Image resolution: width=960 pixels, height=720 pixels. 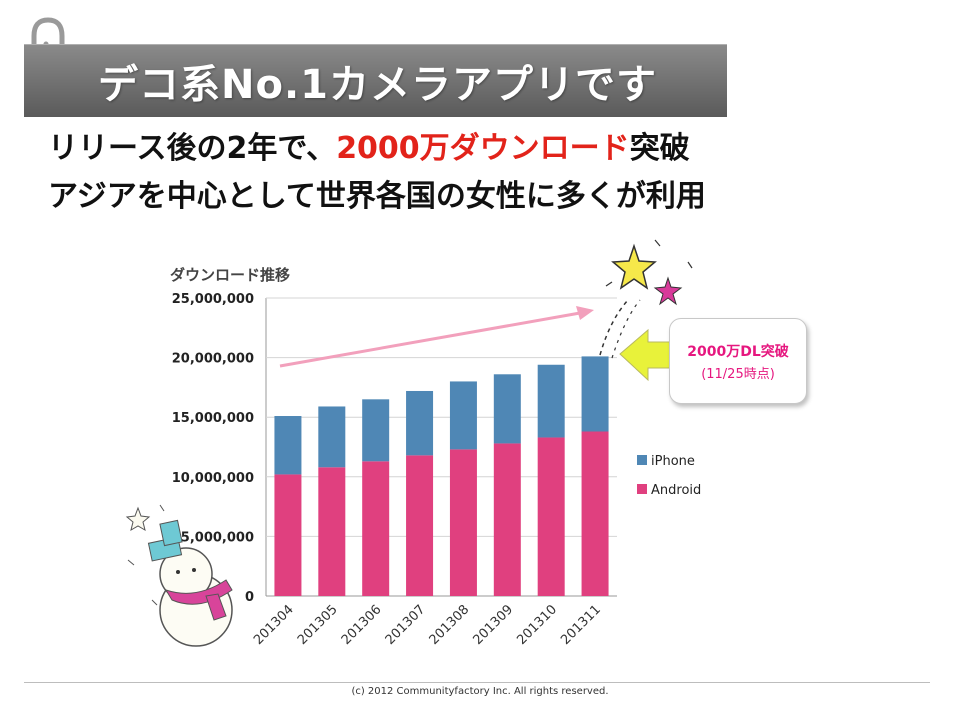 I want to click on milestone-callout: 2000万DL突破 (11/25時点), so click(x=738, y=361).